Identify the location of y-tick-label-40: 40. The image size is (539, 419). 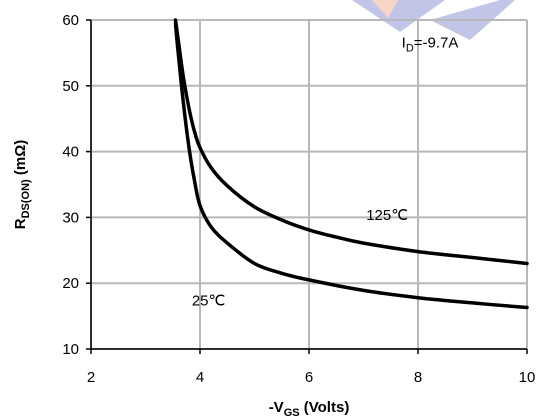
(70, 152).